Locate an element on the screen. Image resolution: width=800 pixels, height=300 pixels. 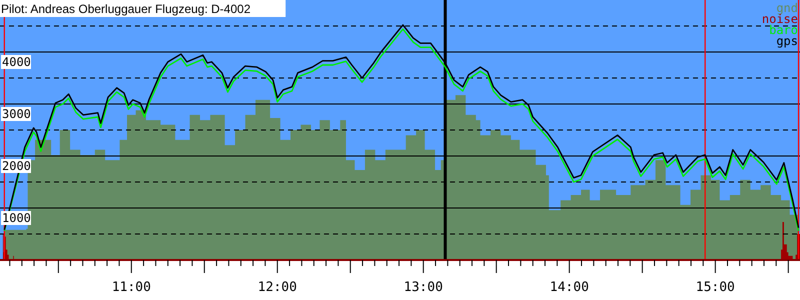
x-tick-label: 13:00 is located at coordinates (423, 287).